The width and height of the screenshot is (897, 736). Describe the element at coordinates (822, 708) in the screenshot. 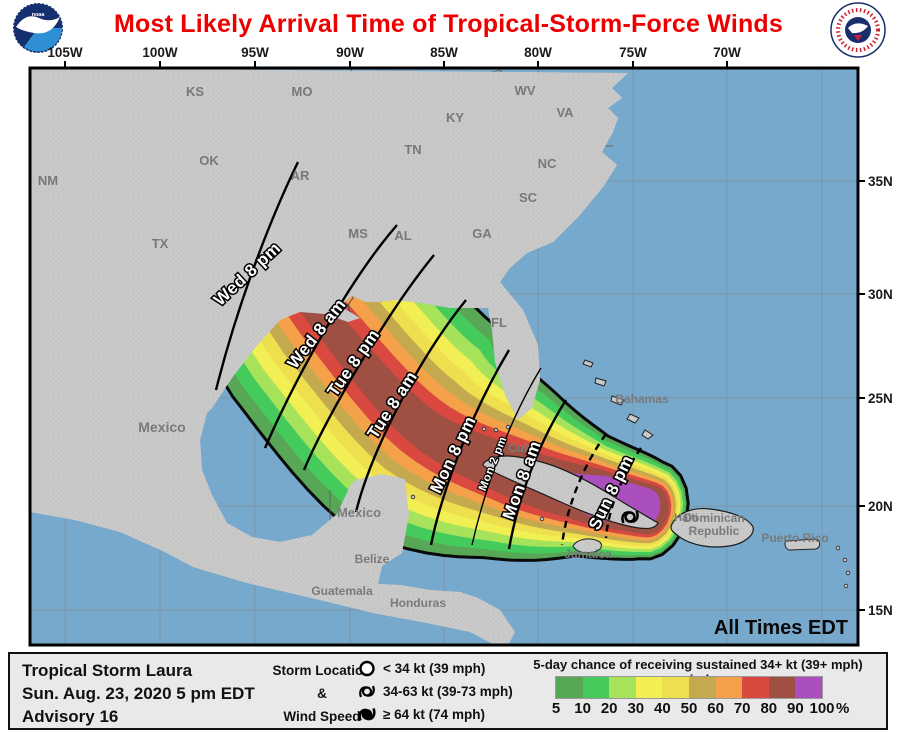

I see `scale-value: 100` at that location.